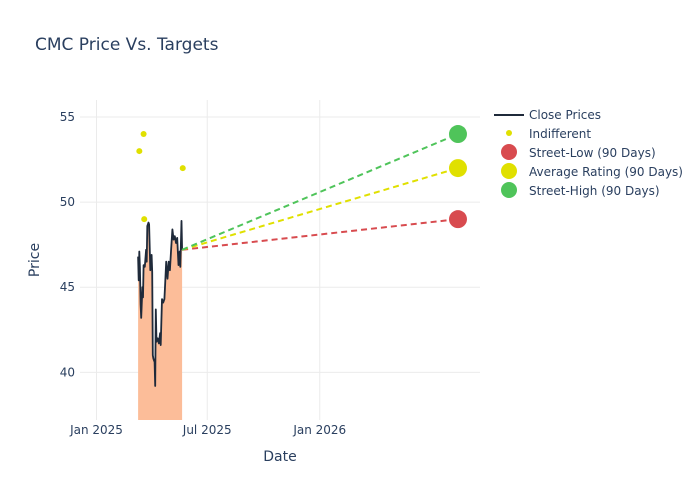 Image resolution: width=700 pixels, height=500 pixels. What do you see at coordinates (279, 457) in the screenshot?
I see `x-axis-title: Date` at bounding box center [279, 457].